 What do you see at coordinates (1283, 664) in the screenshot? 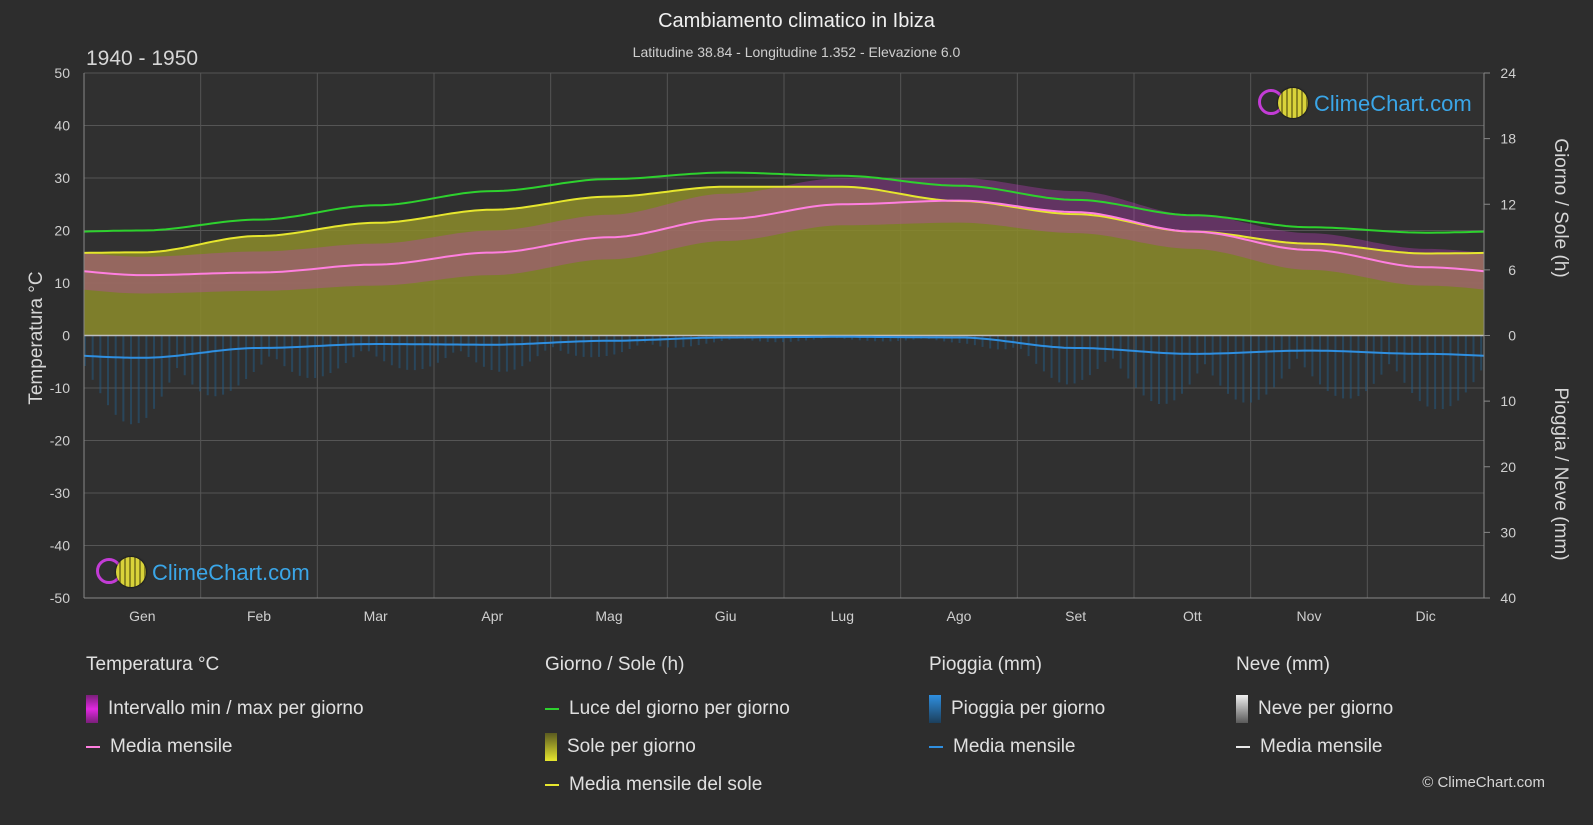
I see `legend-snow-title: Neve (mm)` at bounding box center [1283, 664].